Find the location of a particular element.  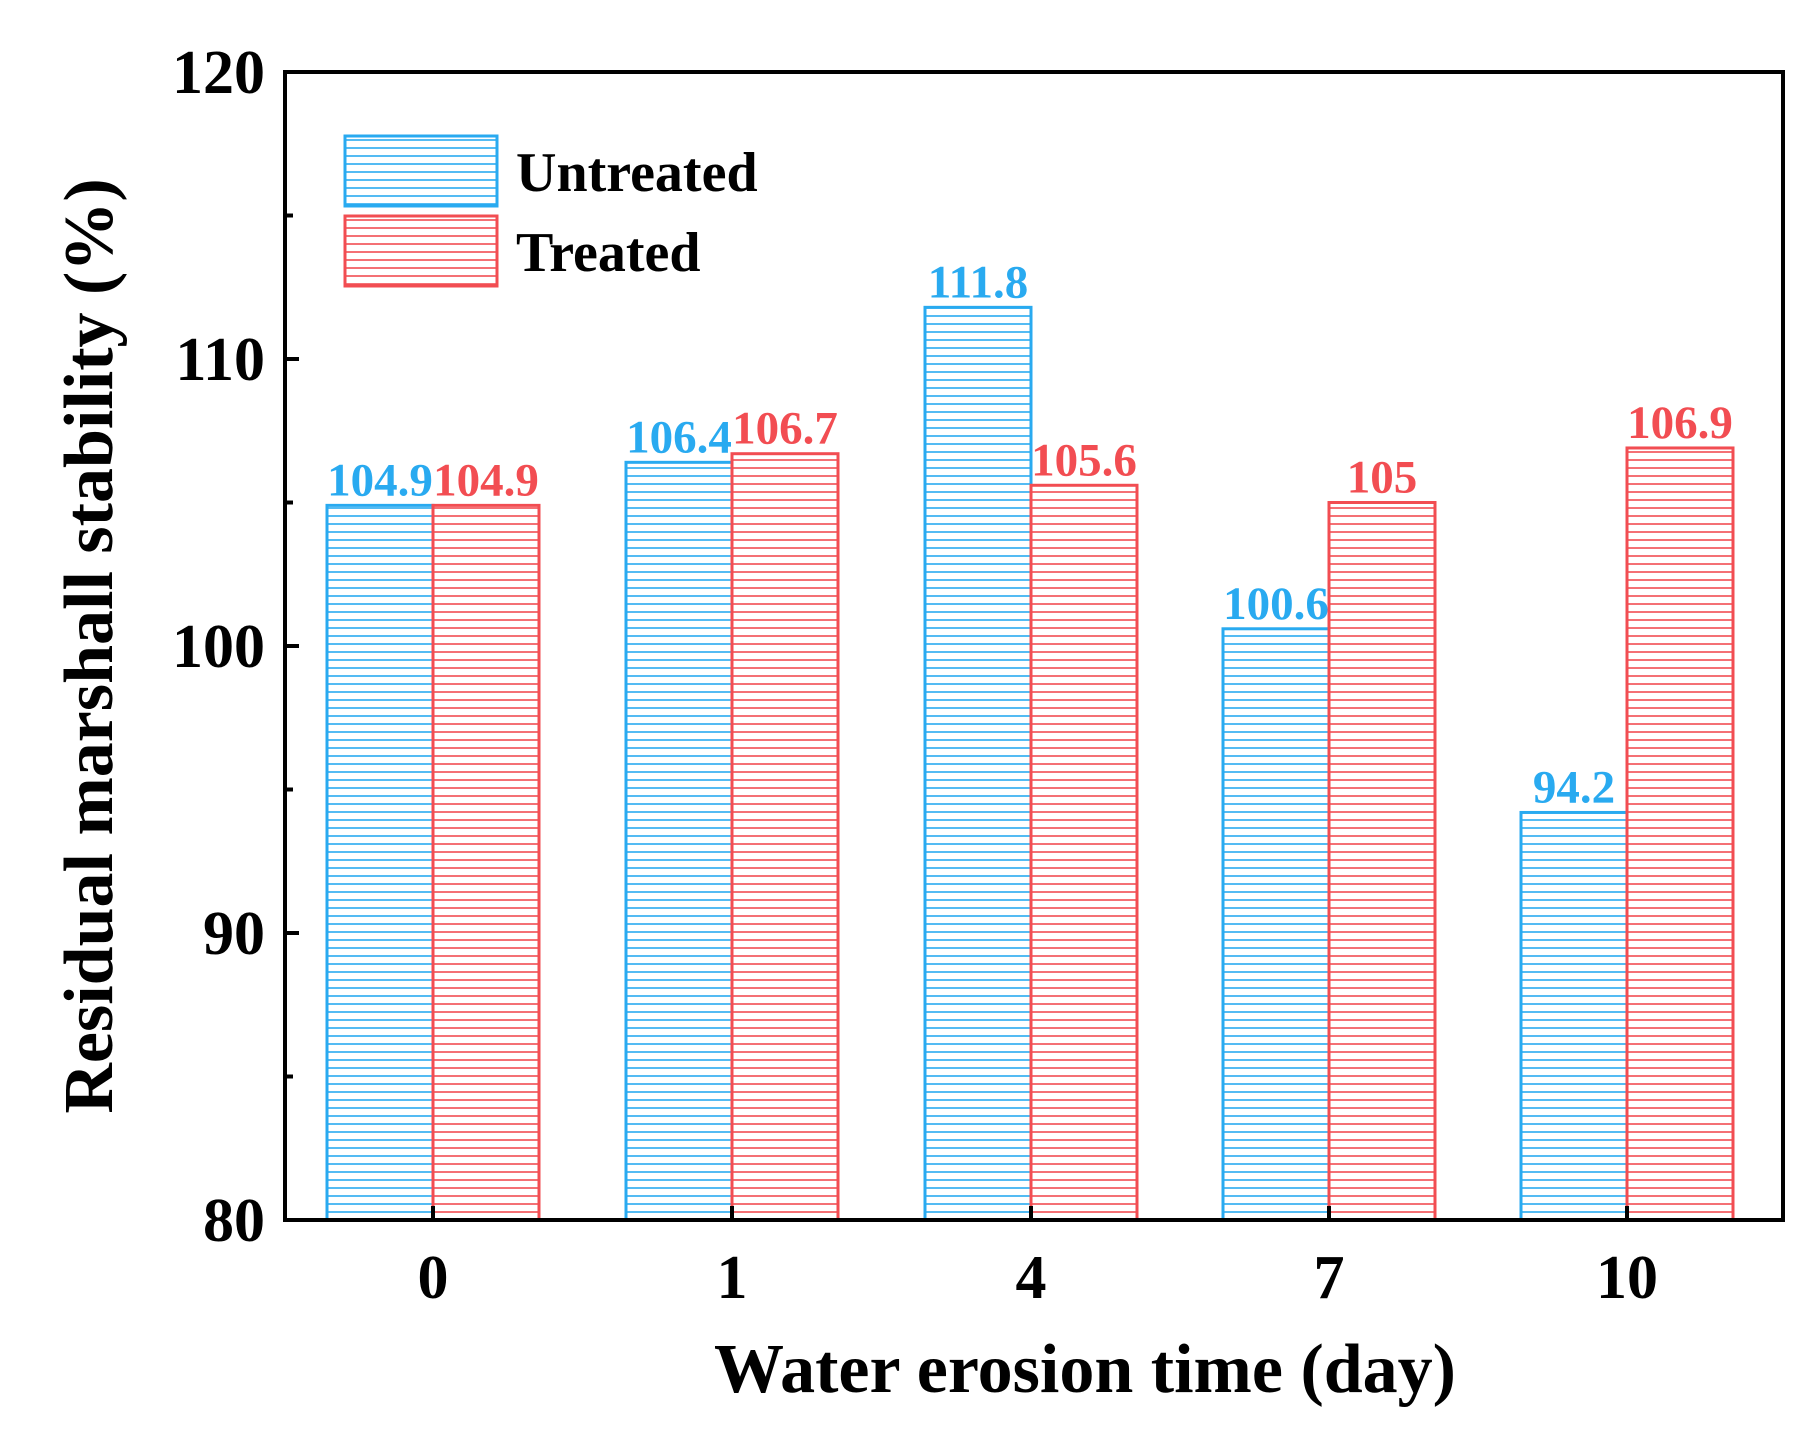

legend: Untreated Treated is located at coordinates (550, 211).